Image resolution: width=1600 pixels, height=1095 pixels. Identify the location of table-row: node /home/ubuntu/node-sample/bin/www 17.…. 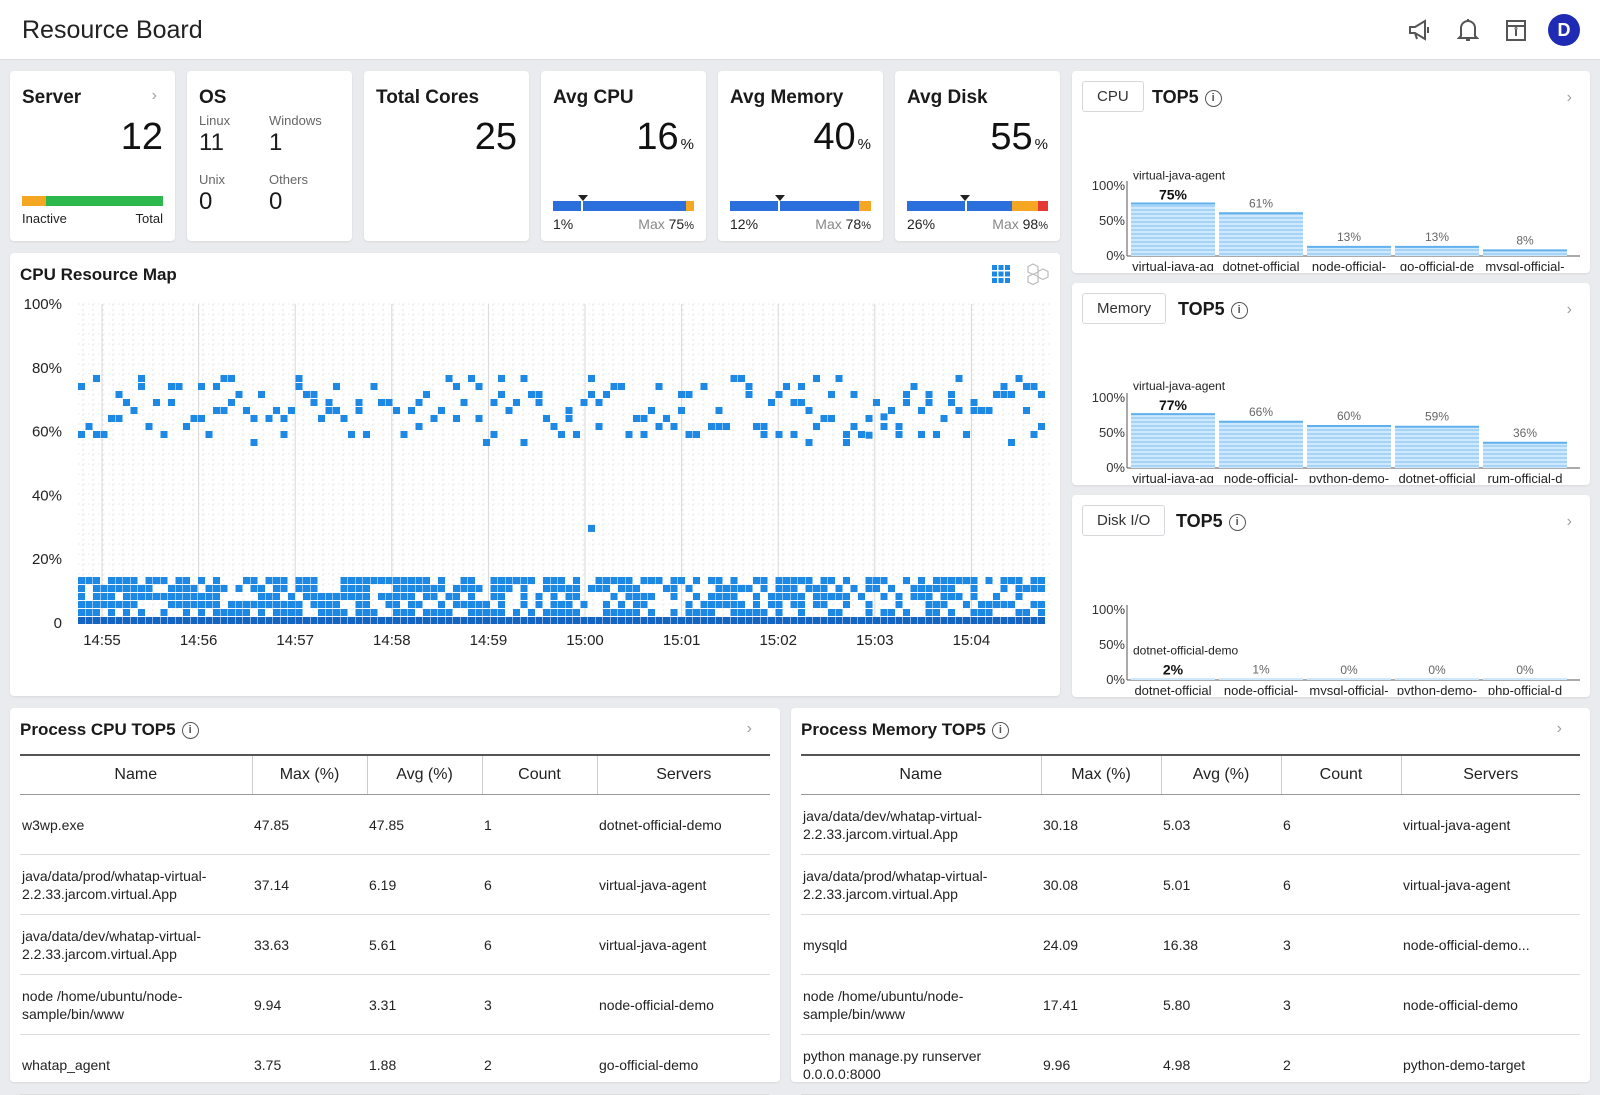
(1190, 1004).